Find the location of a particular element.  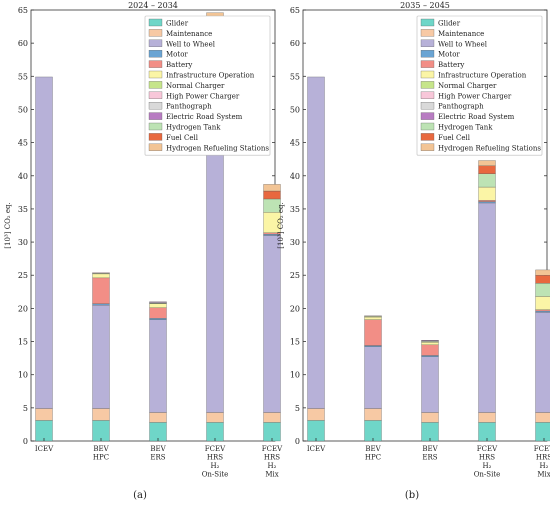

panel-a-xtick-label: FCEV is located at coordinates (215, 449).